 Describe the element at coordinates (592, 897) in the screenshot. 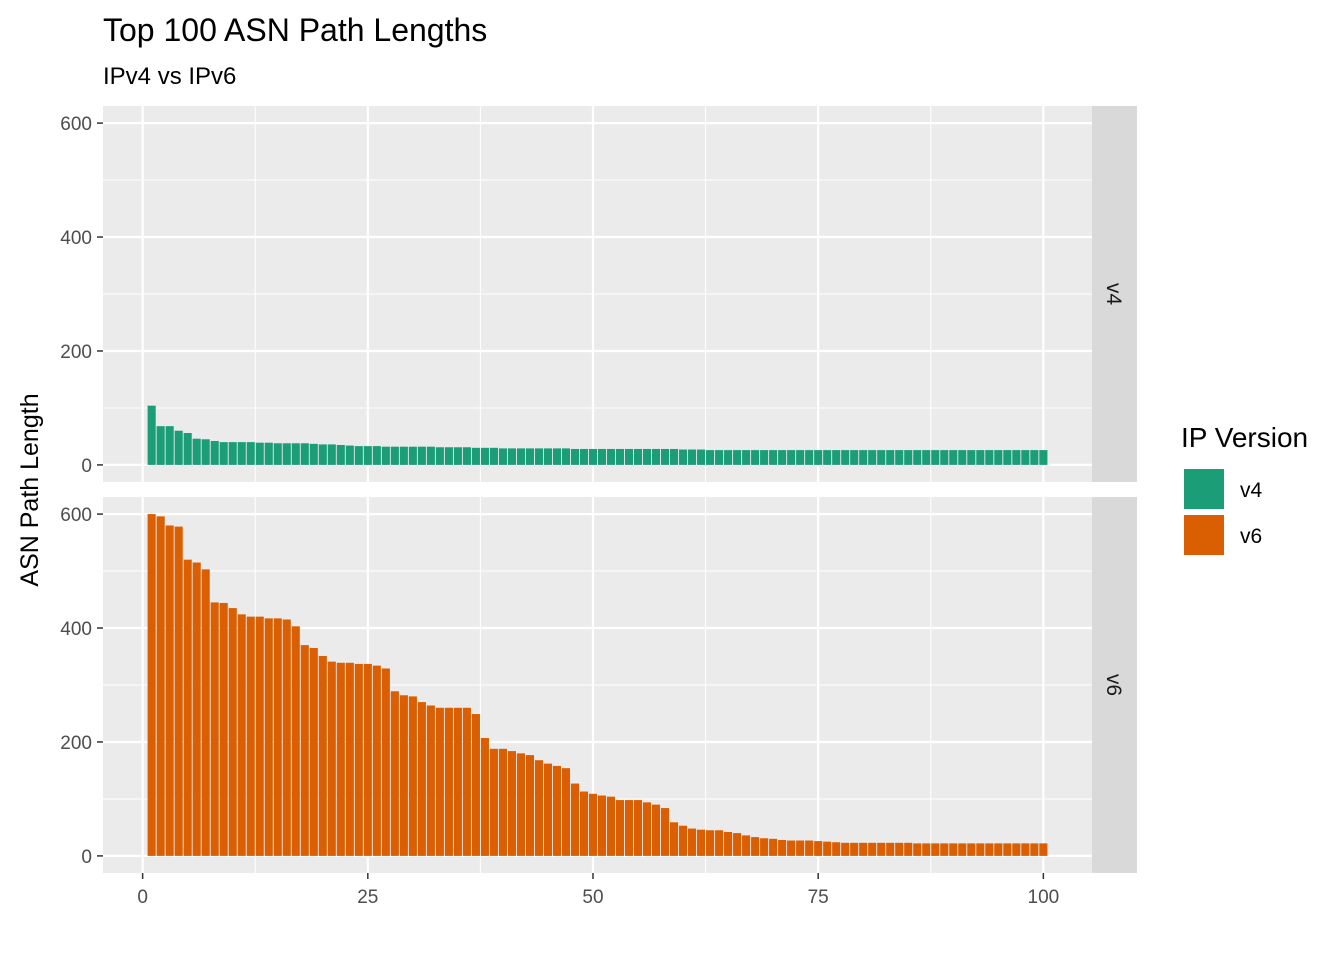

I see `x-tick-label: 50` at that location.